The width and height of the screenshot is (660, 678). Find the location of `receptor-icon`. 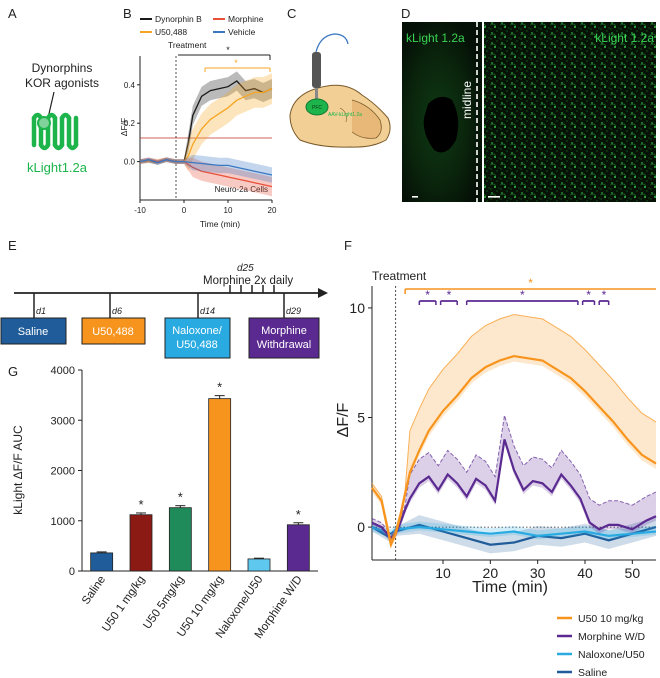

receptor-icon is located at coordinates (55, 131).